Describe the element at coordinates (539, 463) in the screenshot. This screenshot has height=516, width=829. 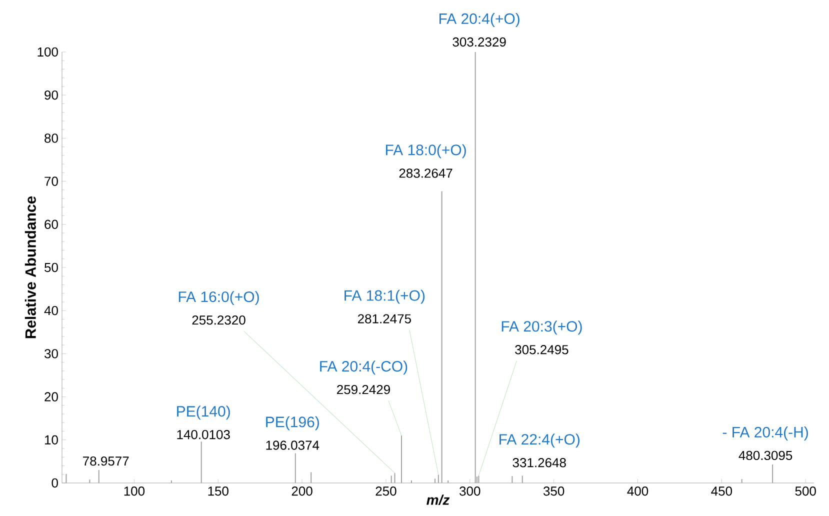
I see `annotation: 331.2648` at that location.